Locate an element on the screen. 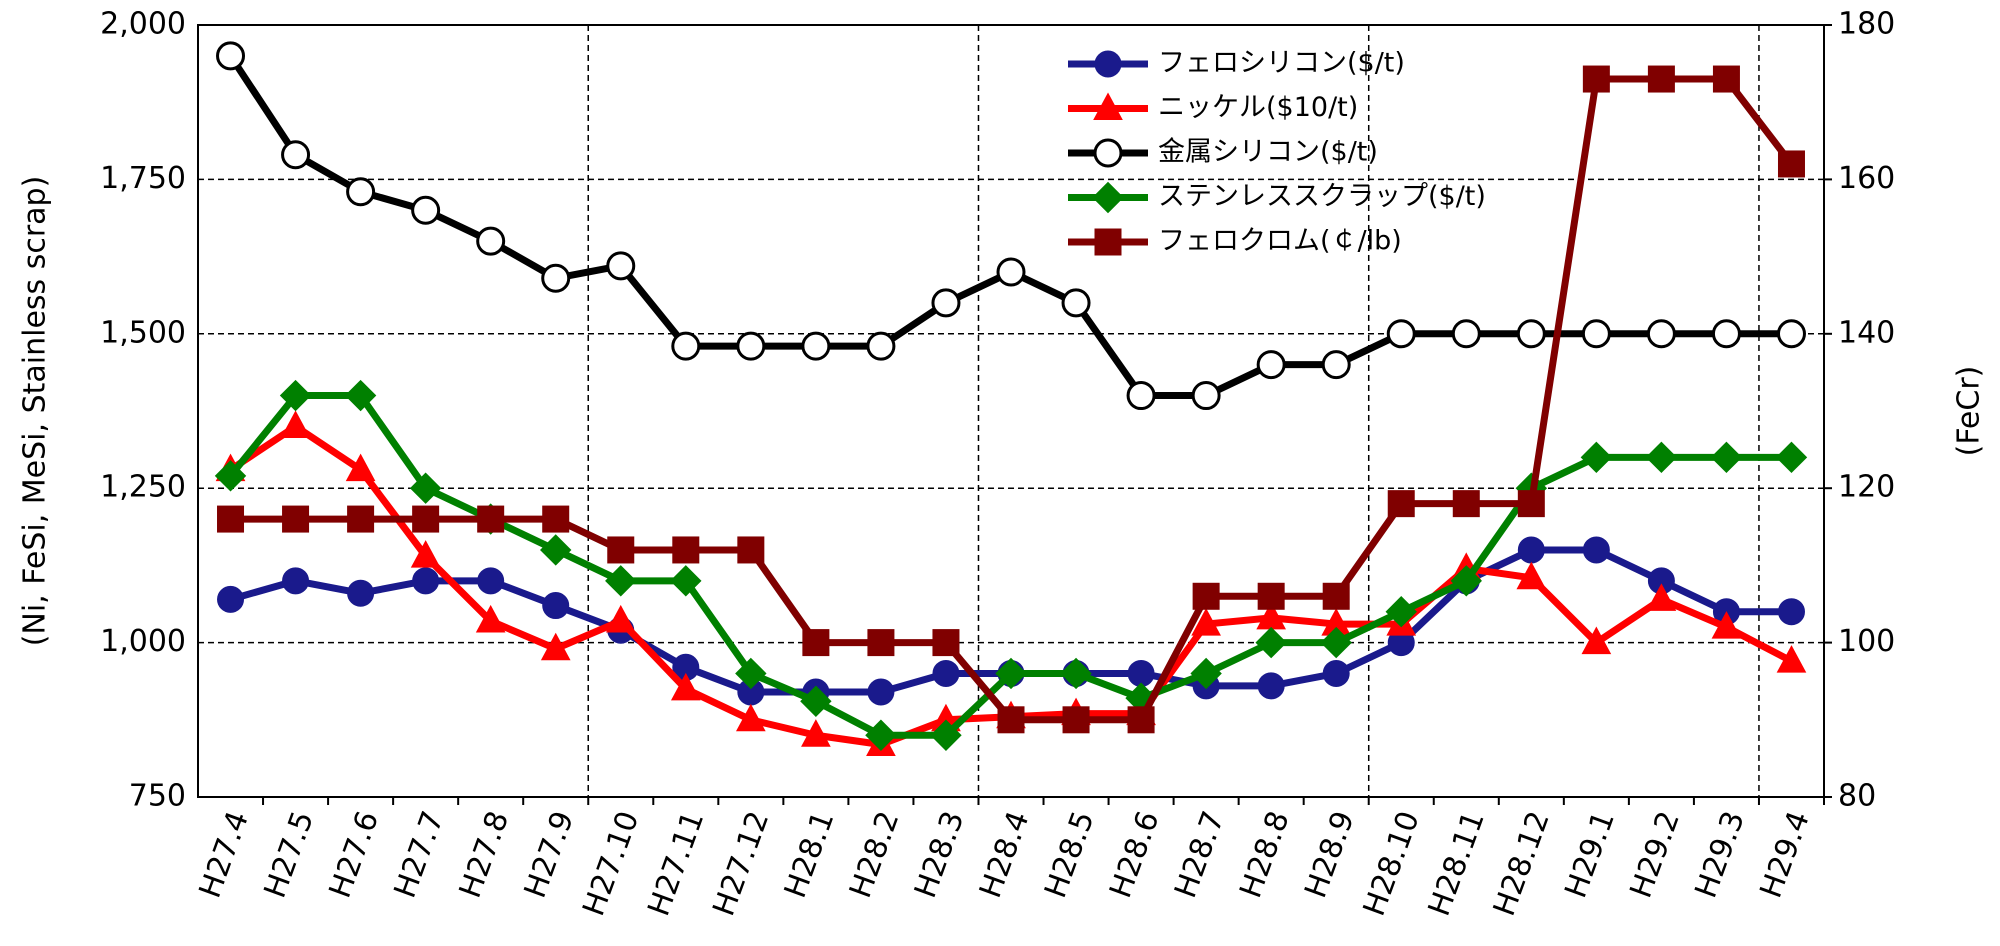 This screenshot has height=946, width=2000. x-tick-label: H27.8 is located at coordinates (484, 855).